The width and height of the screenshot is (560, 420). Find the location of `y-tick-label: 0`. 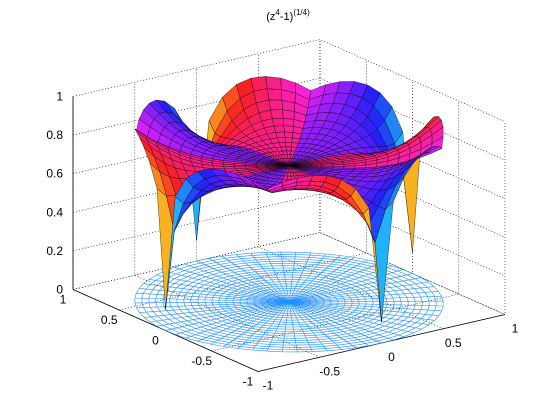

y-tick-label: 0 is located at coordinates (155, 341).